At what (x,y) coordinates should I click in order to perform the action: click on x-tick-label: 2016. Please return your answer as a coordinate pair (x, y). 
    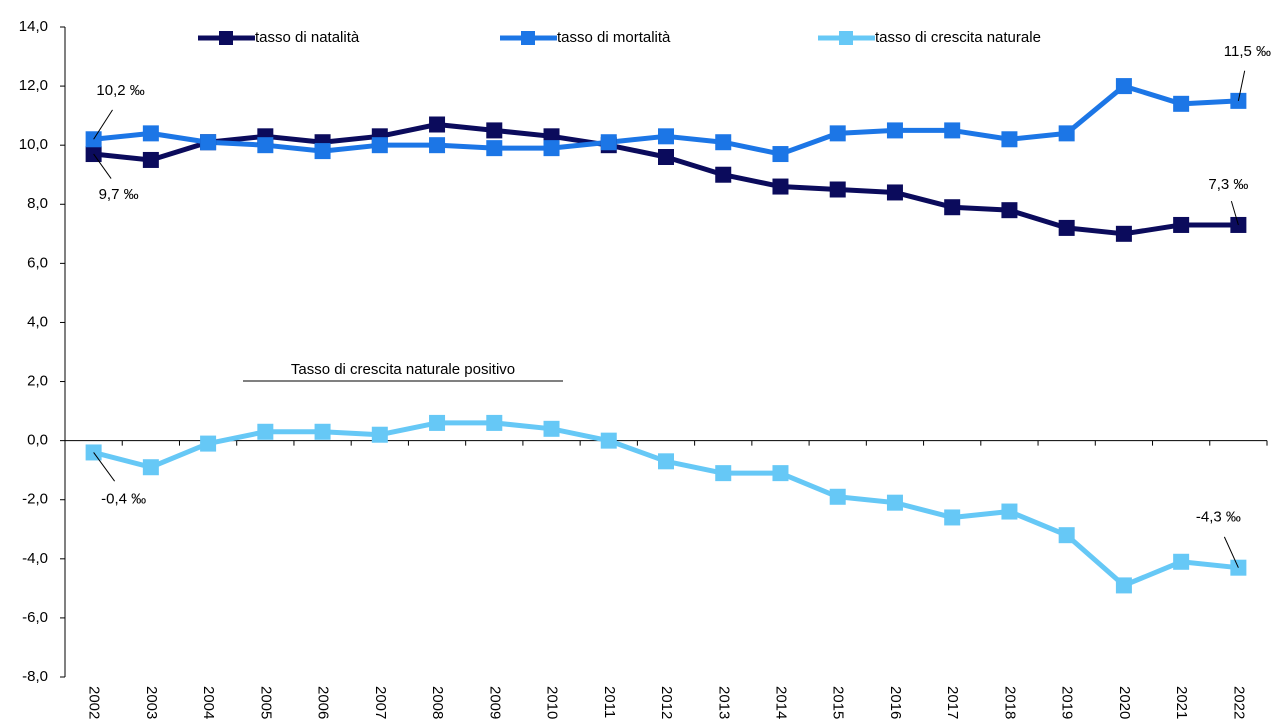
    Looking at the image, I should click on (895, 702).